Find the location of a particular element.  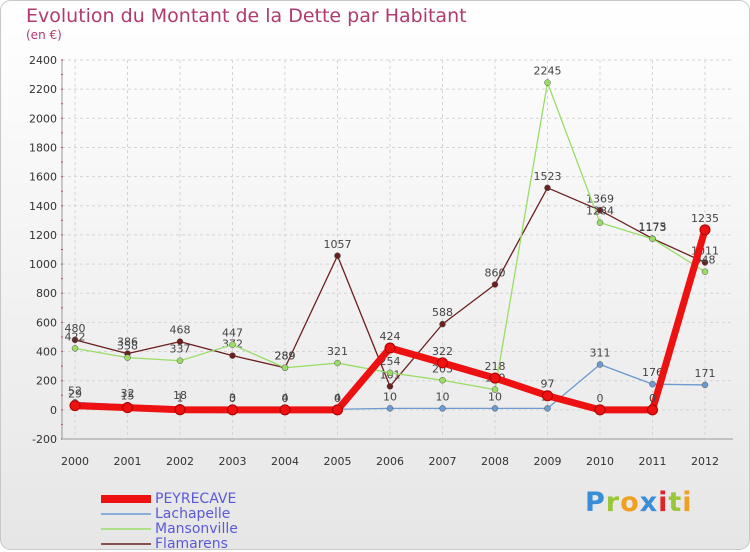

y-tick-label: 0 is located at coordinates (53, 410).